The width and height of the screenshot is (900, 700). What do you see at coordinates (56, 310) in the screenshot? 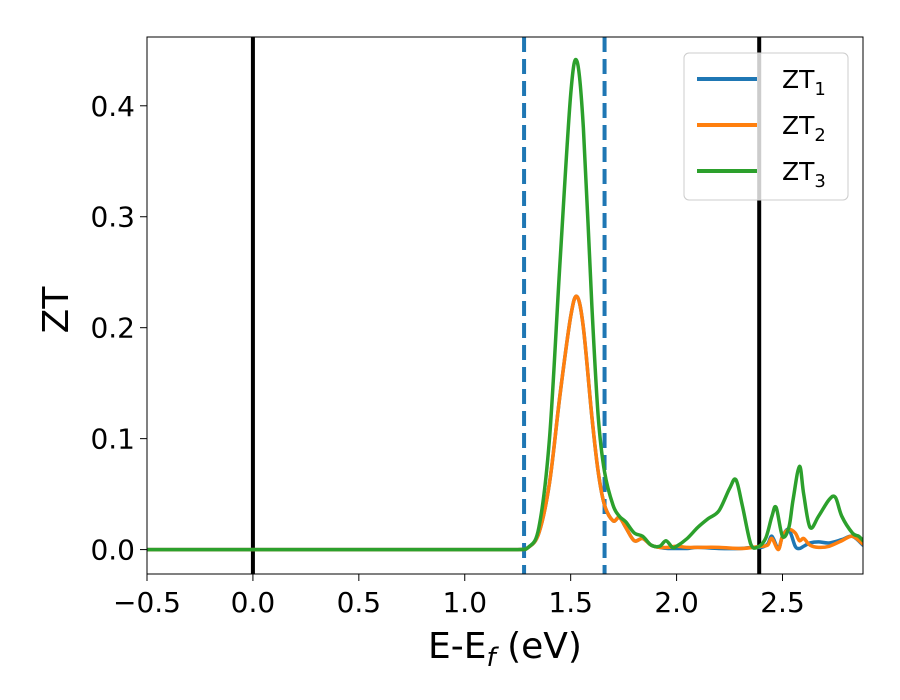
I see `y-axis-label: ZT` at bounding box center [56, 310].